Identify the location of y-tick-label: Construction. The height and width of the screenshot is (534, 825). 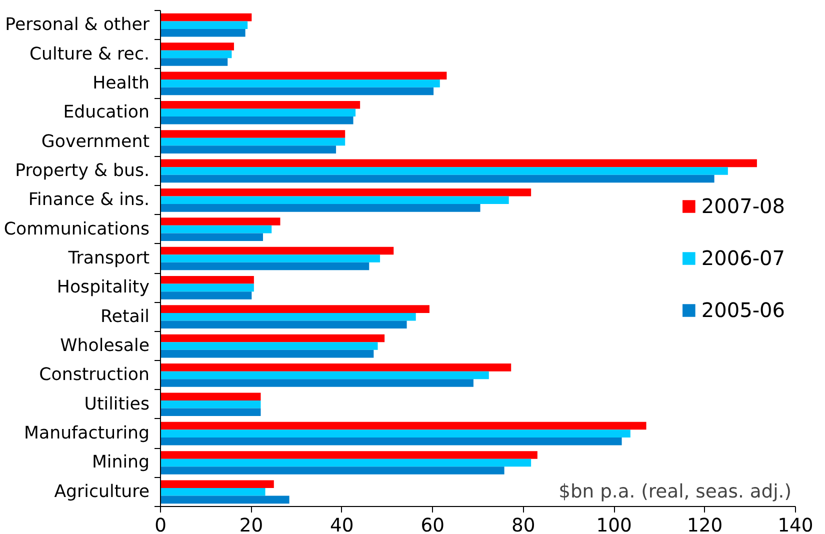
(94, 375).